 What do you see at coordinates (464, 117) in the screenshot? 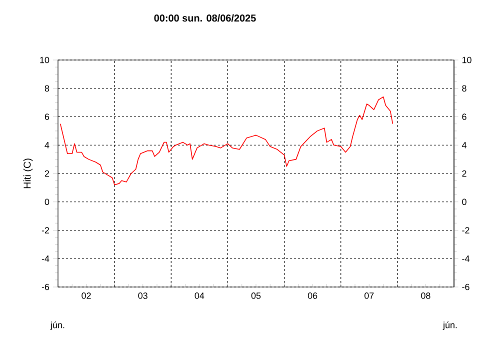
I see `y2-tick-label: 6` at bounding box center [464, 117].